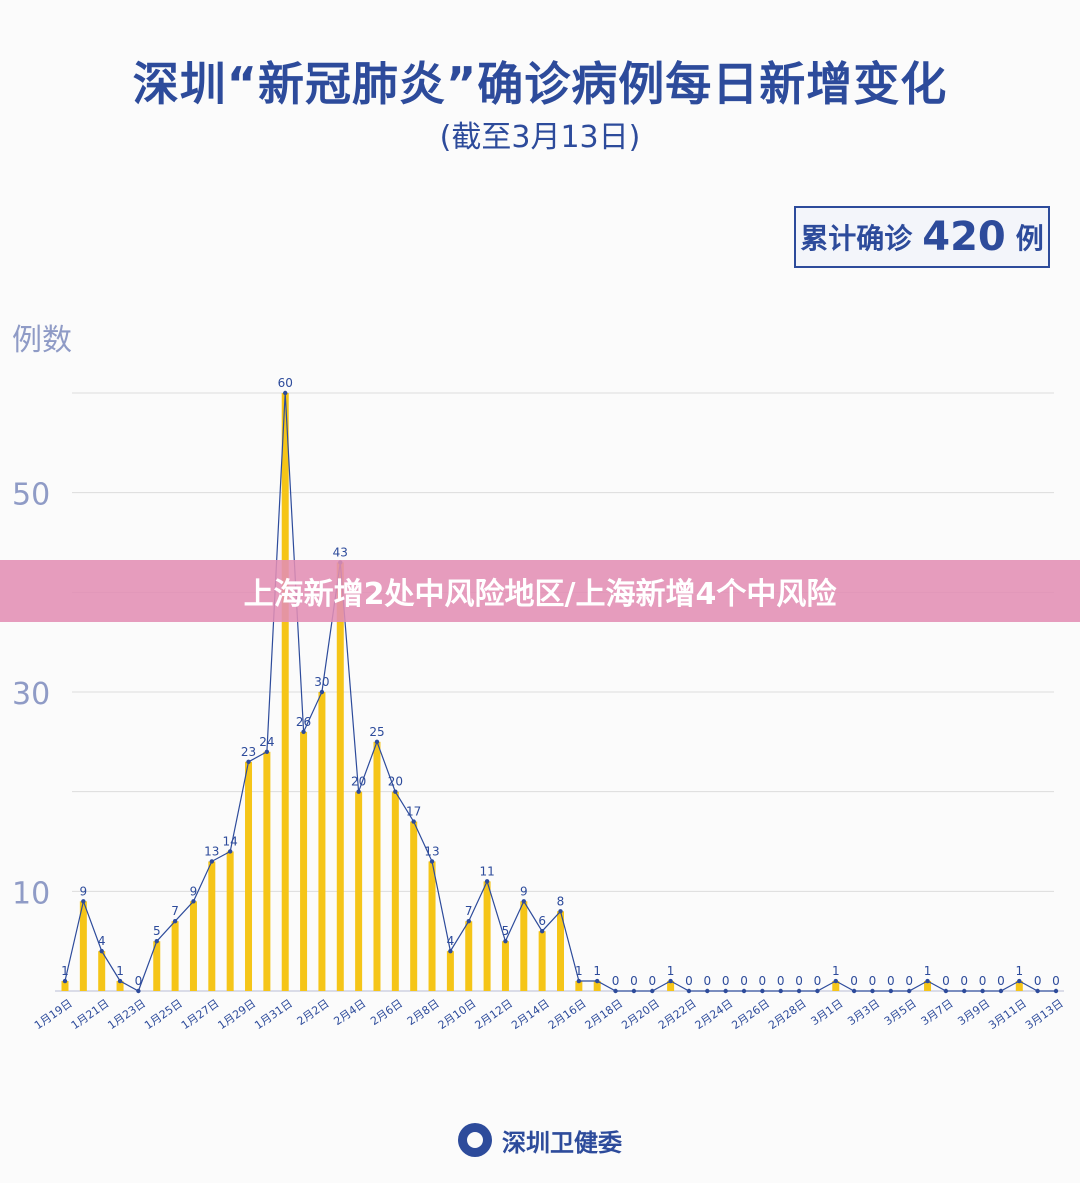 The width and height of the screenshot is (1080, 1183). What do you see at coordinates (530, 1014) in the screenshot?
I see `x-tick-label: 2月14日` at bounding box center [530, 1014].